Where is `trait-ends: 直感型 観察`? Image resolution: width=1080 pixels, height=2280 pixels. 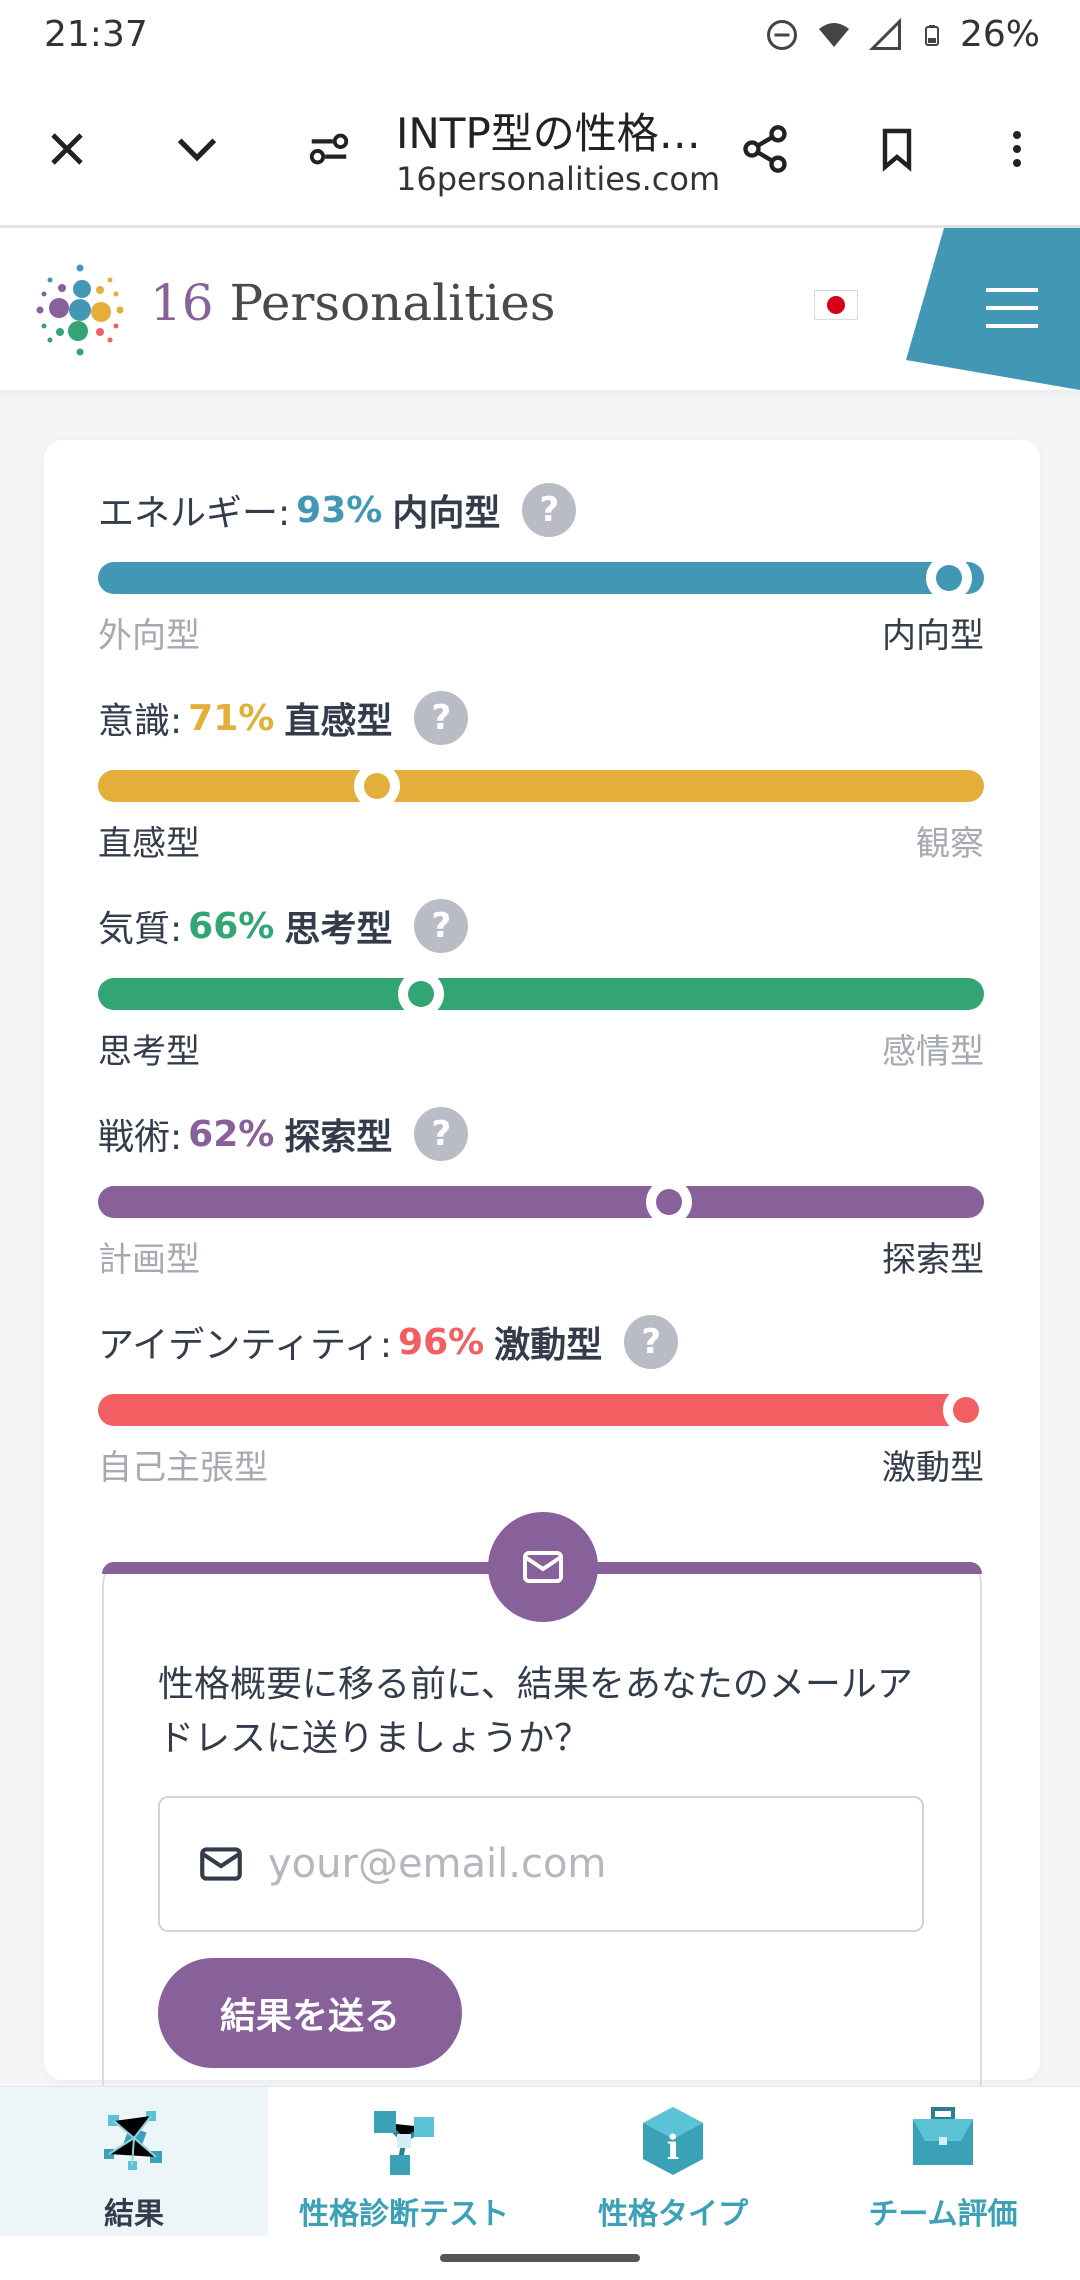 trait-ends: 直感型 観察 is located at coordinates (541, 840).